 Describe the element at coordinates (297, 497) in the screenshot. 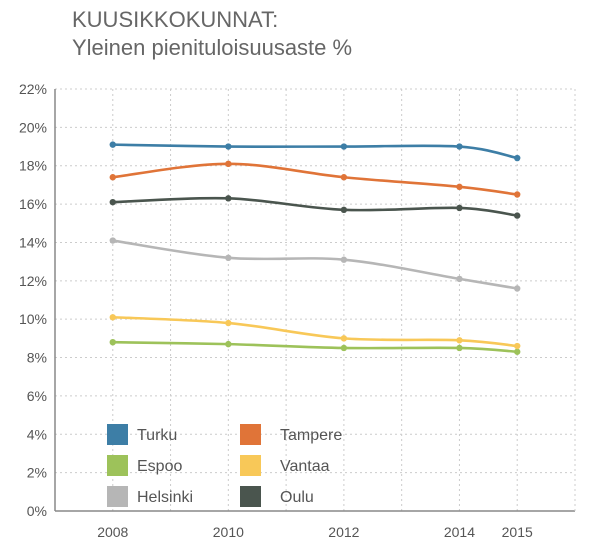

I see `legend-label-oulu: Oulu` at that location.